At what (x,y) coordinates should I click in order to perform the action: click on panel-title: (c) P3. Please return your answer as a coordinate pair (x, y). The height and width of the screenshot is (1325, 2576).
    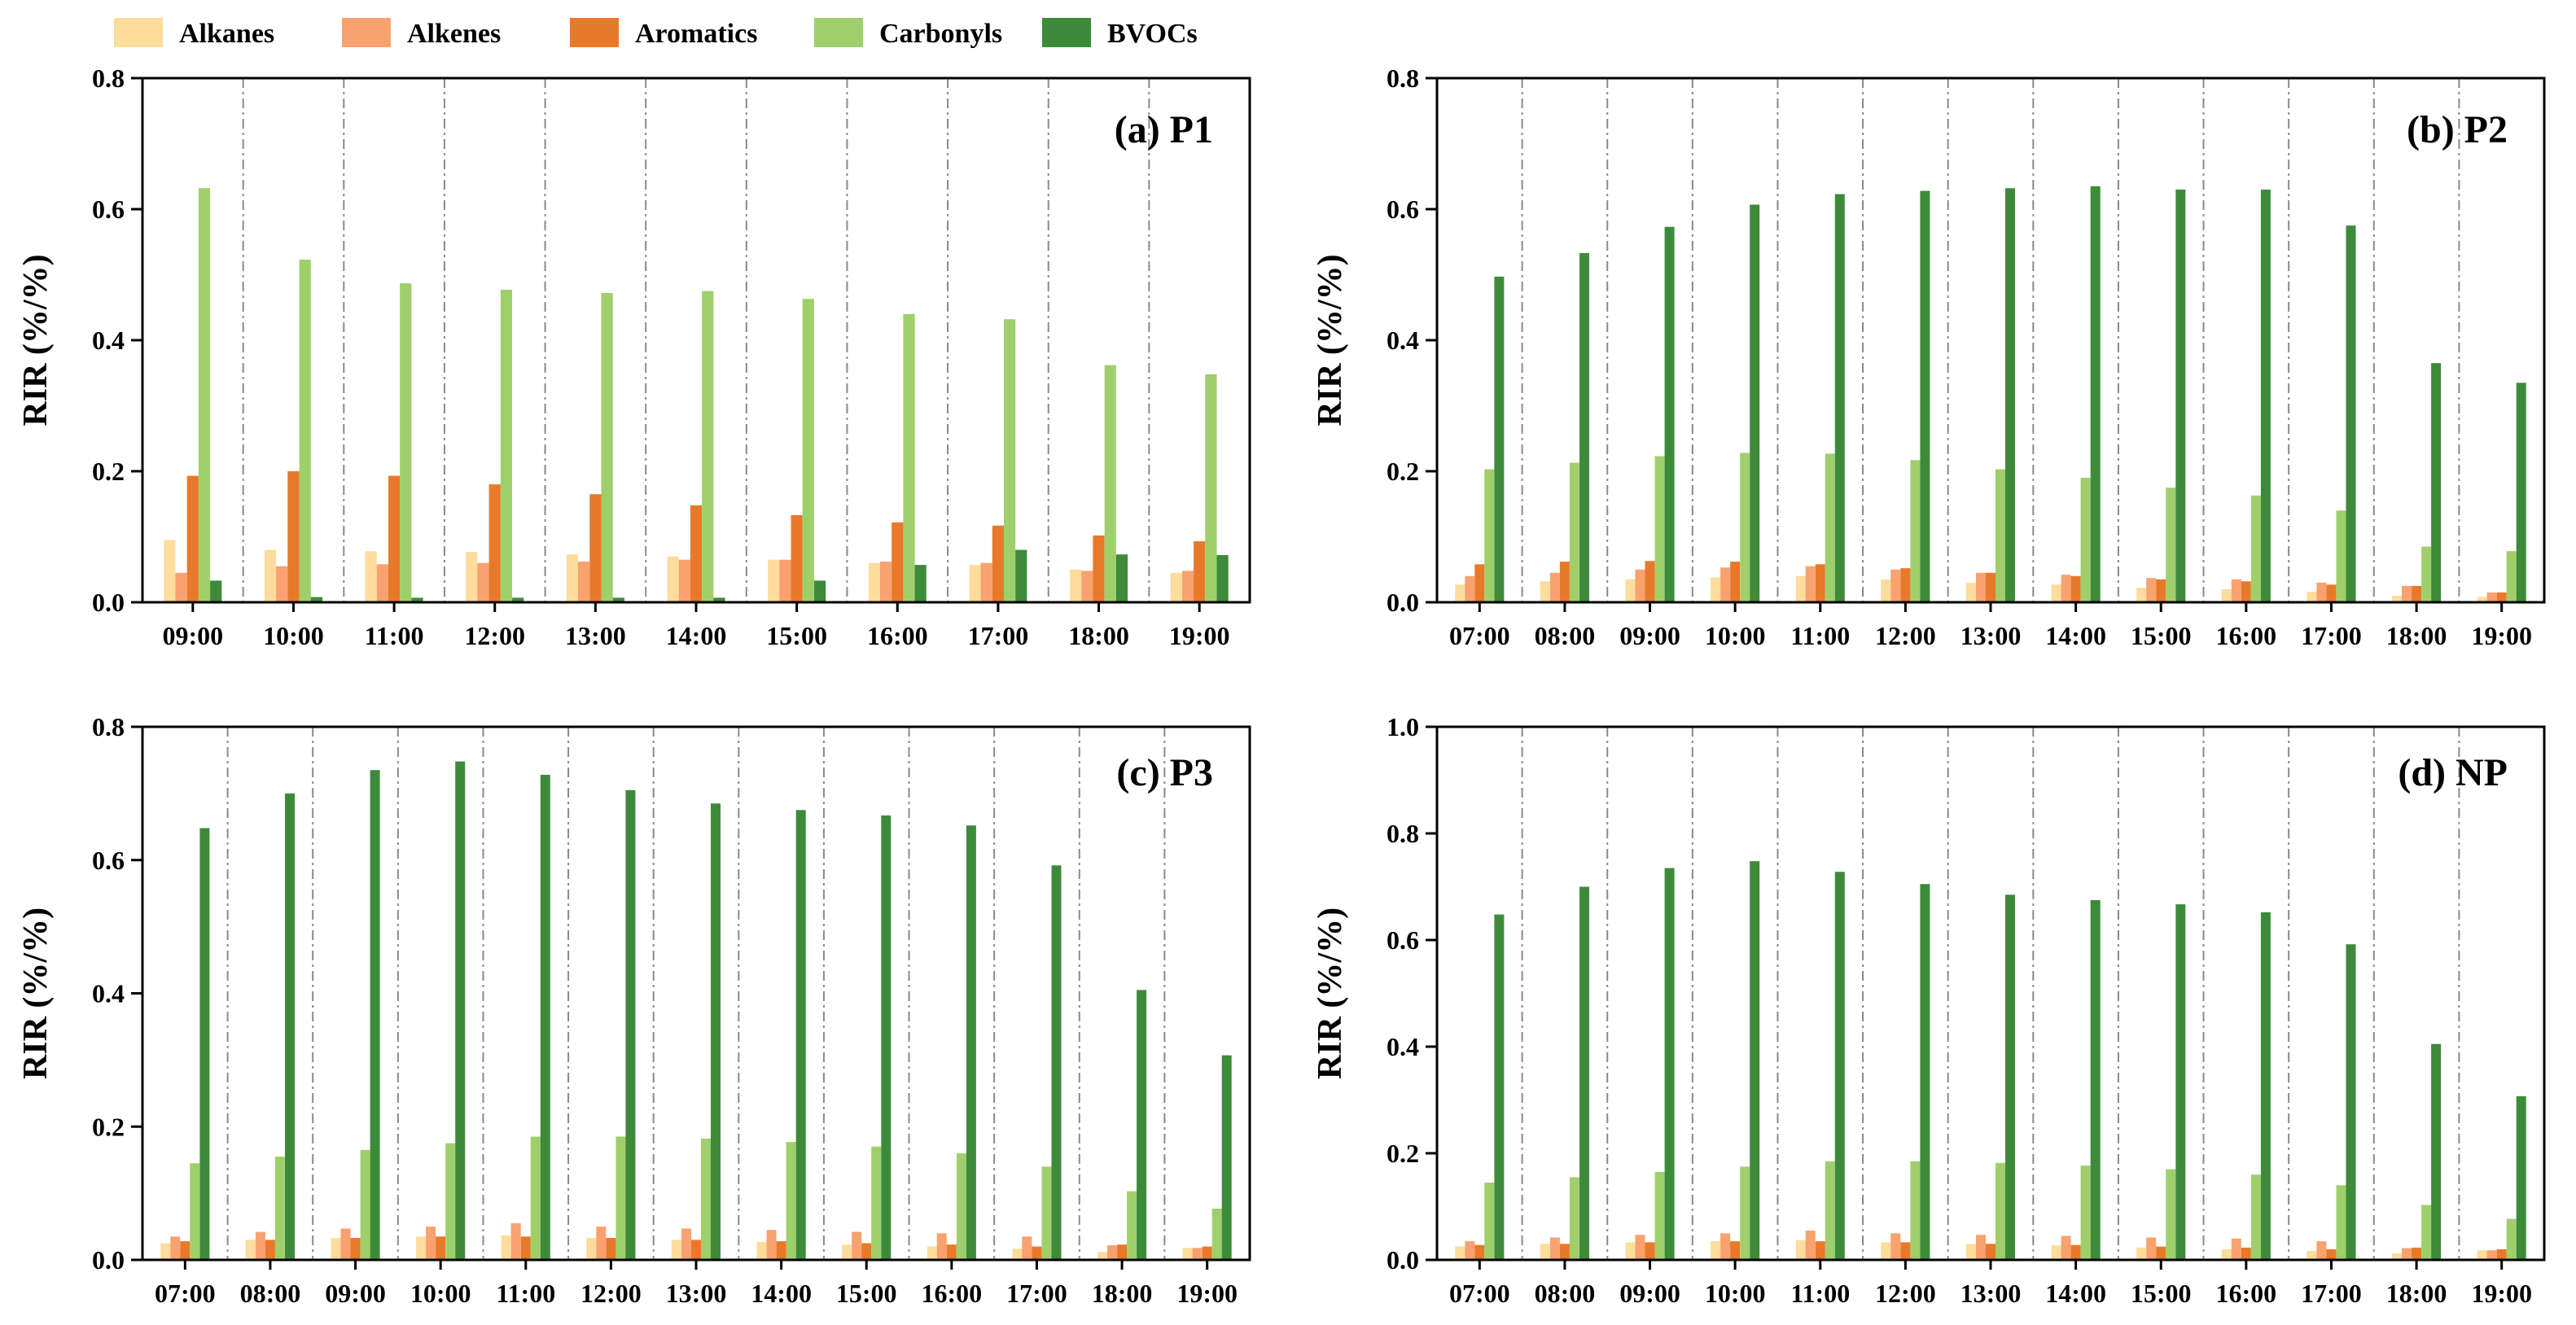
    Looking at the image, I should click on (1164, 772).